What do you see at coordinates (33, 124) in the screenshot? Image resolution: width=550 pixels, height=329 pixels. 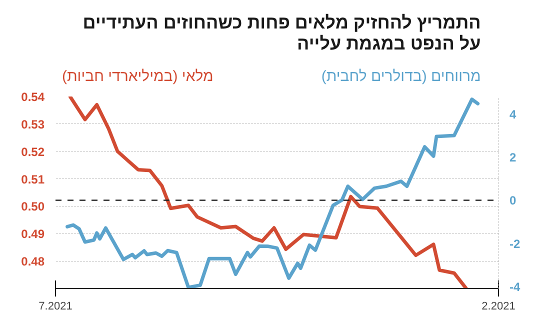 I see `y-tick-label: 0.53` at bounding box center [33, 124].